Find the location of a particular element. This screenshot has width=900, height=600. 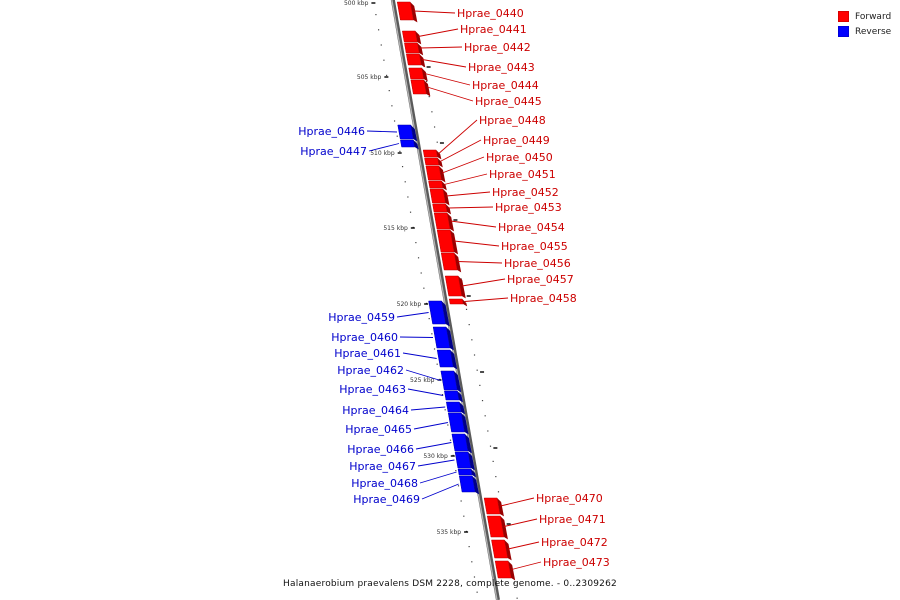

legend-item-forward: Forward is located at coordinates (864, 16).